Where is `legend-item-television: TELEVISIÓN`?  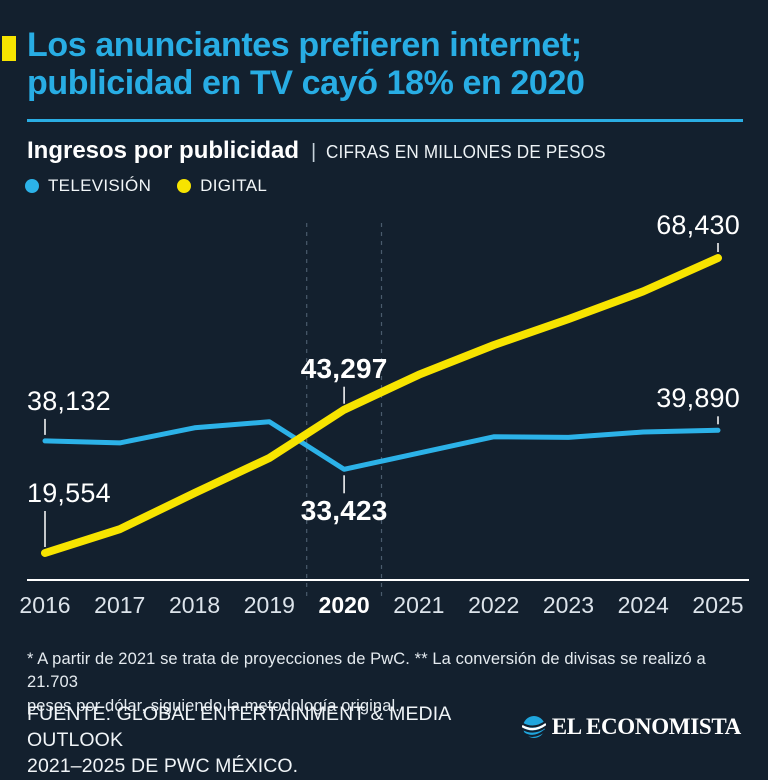
legend-item-television: TELEVISIÓN is located at coordinates (88, 186).